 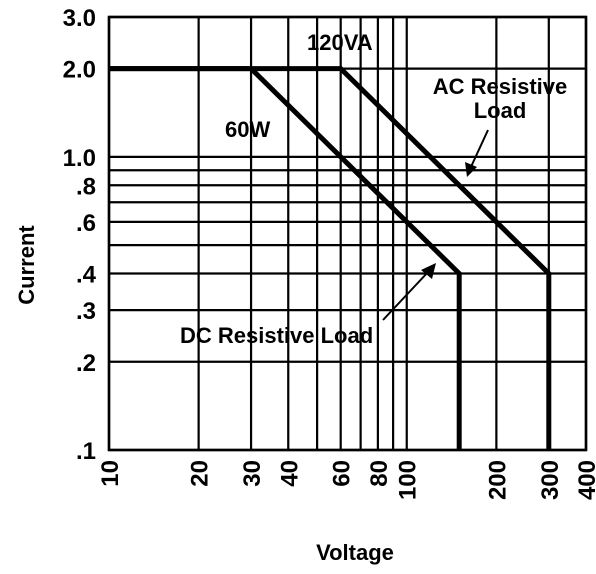 I want to click on ac-label-line1: AC Resistive, so click(x=500, y=86).